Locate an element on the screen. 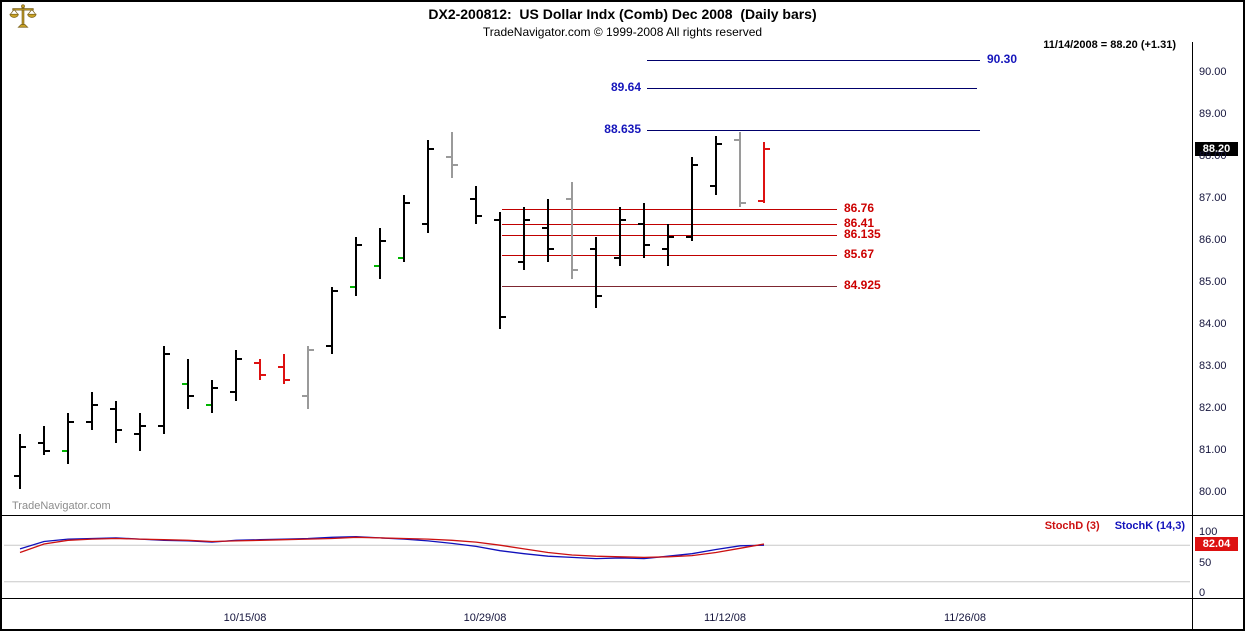  price-level-label: 88.635 is located at coordinates (622, 129).